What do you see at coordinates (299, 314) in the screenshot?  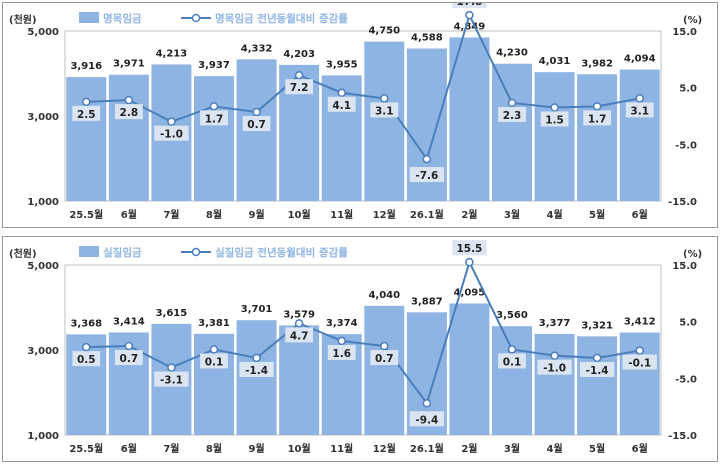 I see `chart2-bar-value-label: 3,579` at bounding box center [299, 314].